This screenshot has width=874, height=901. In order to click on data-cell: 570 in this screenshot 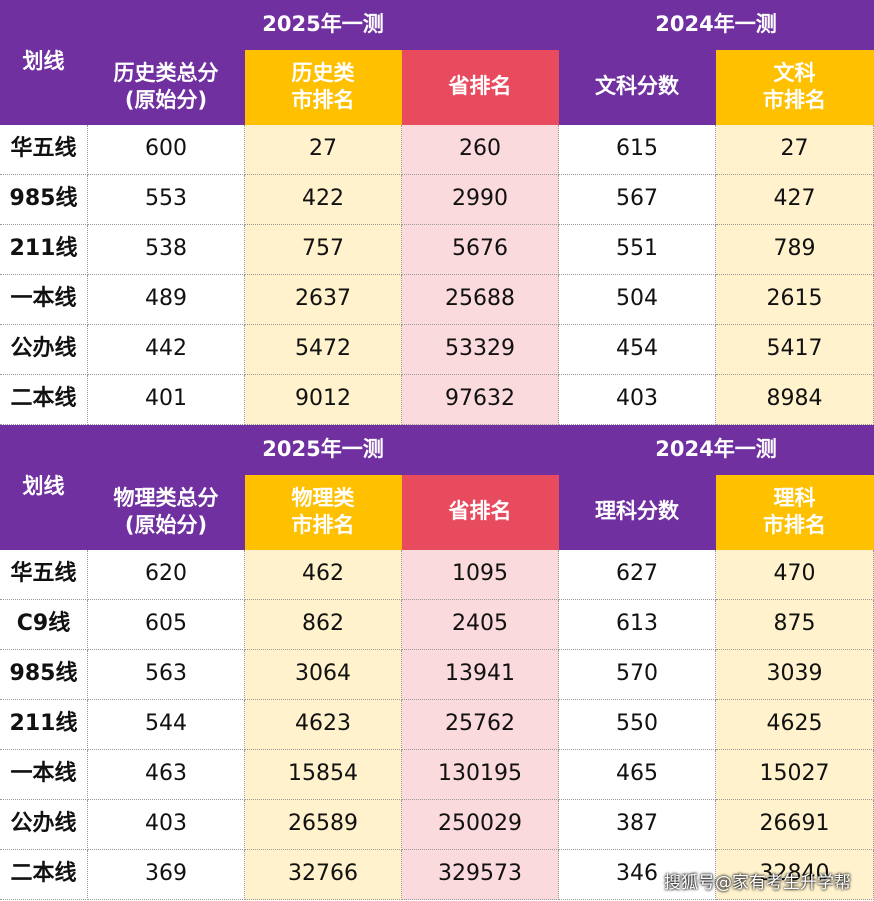, I will do `click(637, 675)`.